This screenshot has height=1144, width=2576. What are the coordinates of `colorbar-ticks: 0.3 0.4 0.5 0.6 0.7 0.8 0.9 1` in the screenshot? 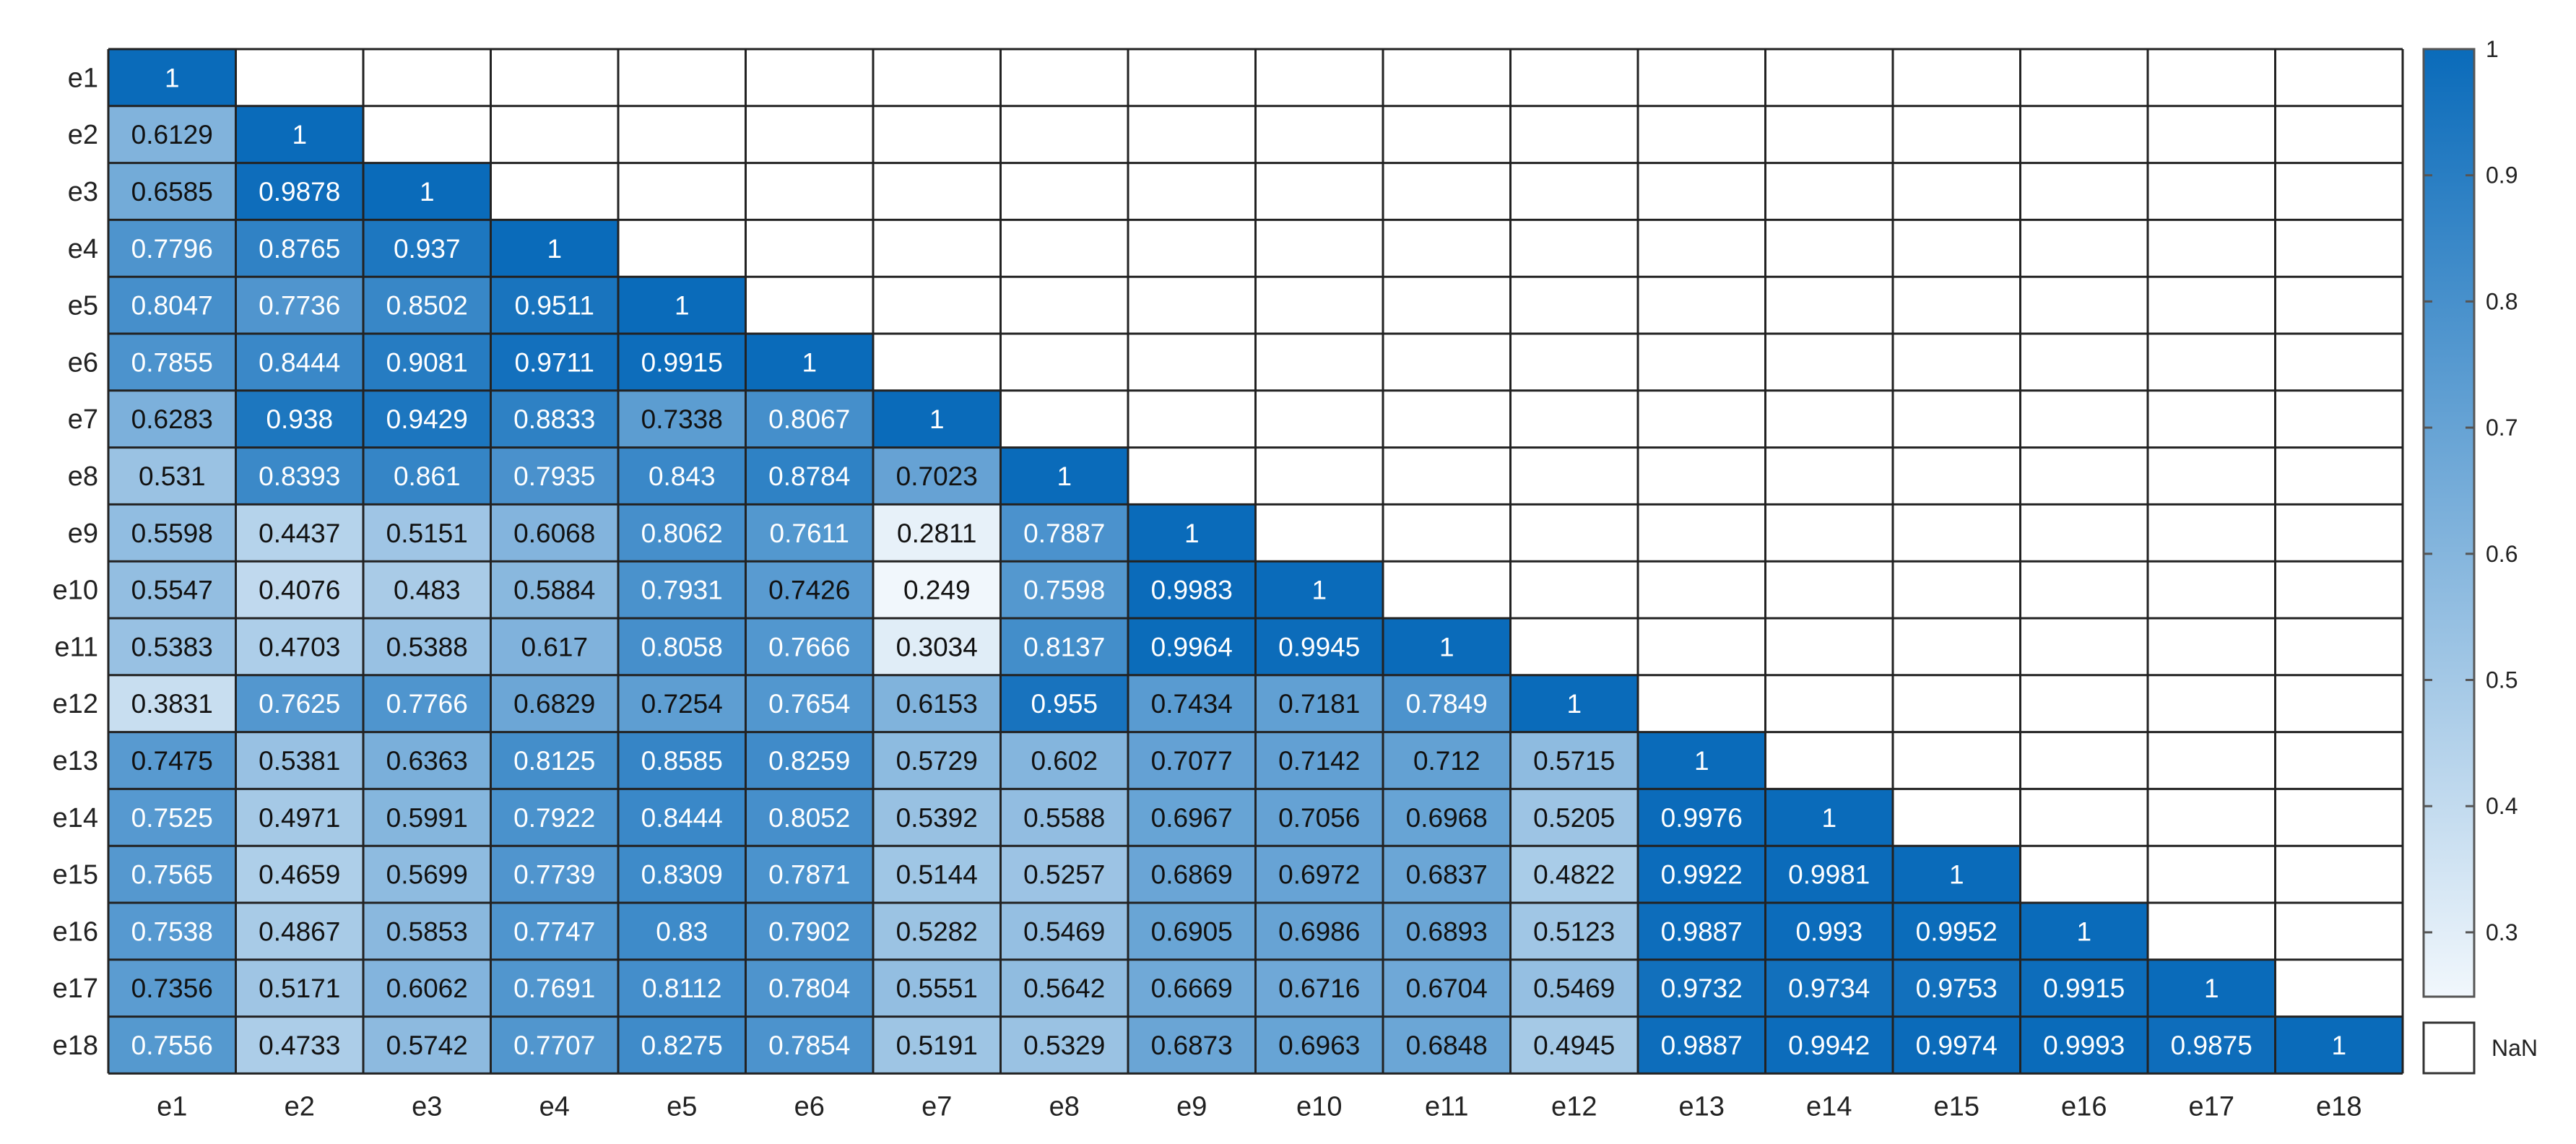 It's located at (2471, 490).